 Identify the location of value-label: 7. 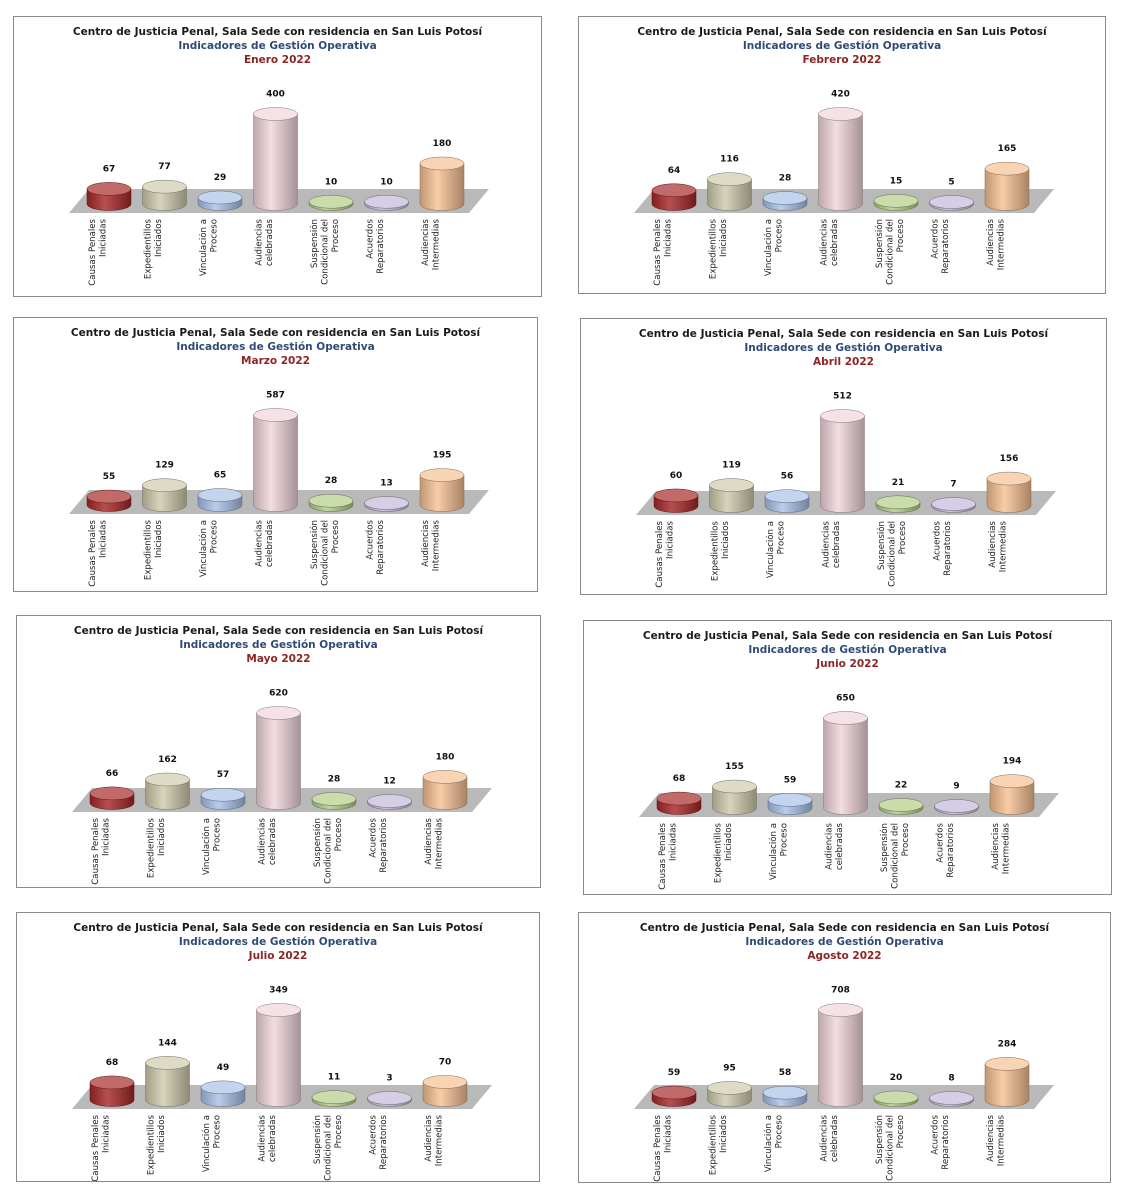
(953, 485).